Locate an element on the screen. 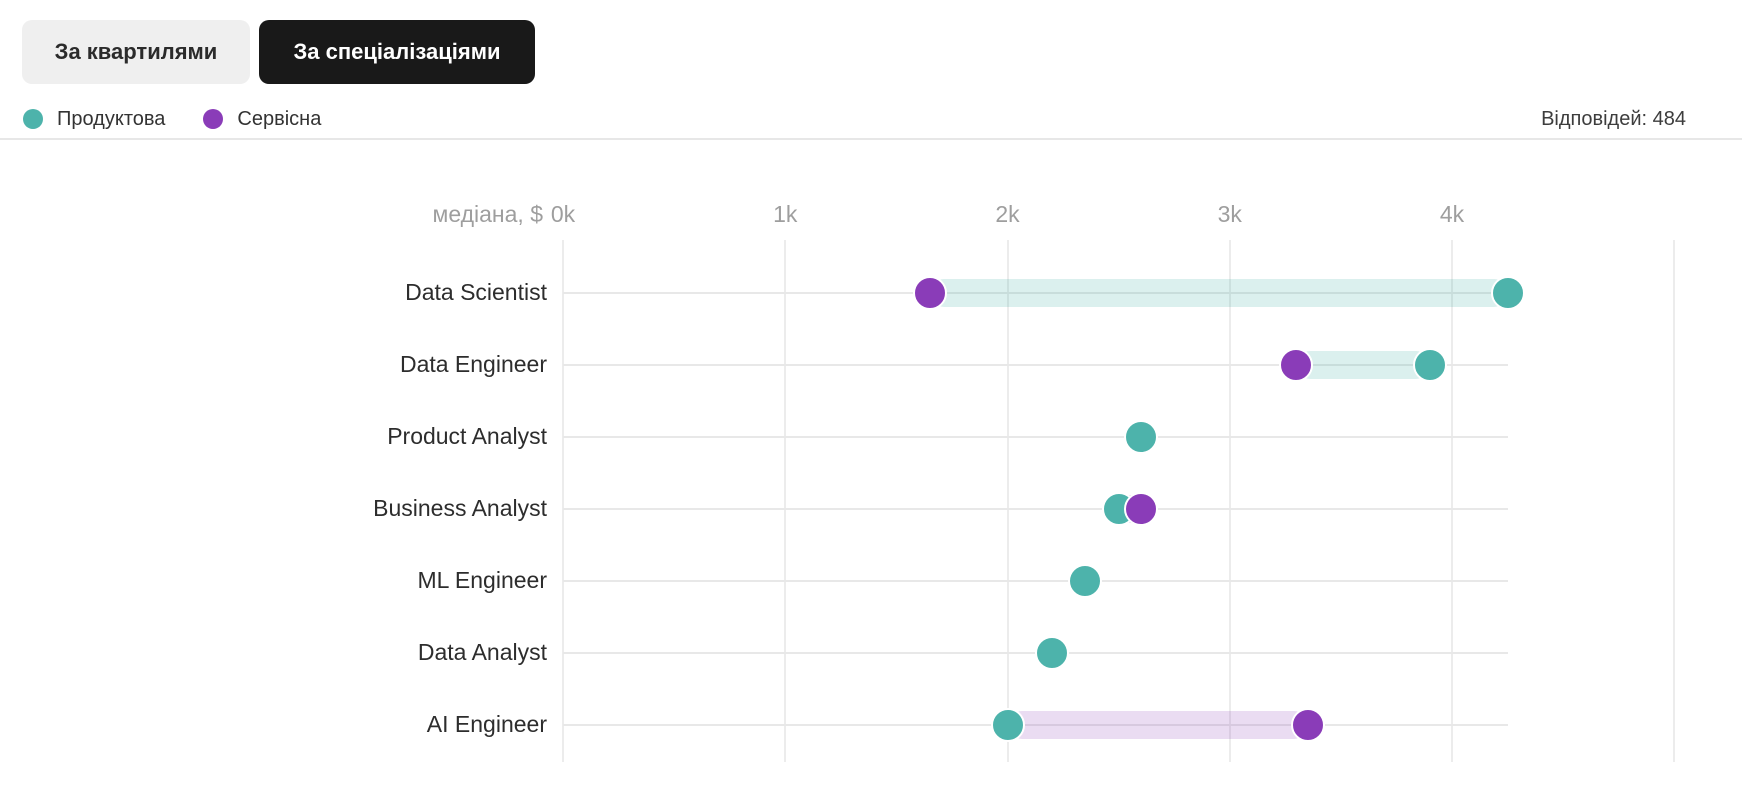  x-tick-label: 4k is located at coordinates (1452, 214).